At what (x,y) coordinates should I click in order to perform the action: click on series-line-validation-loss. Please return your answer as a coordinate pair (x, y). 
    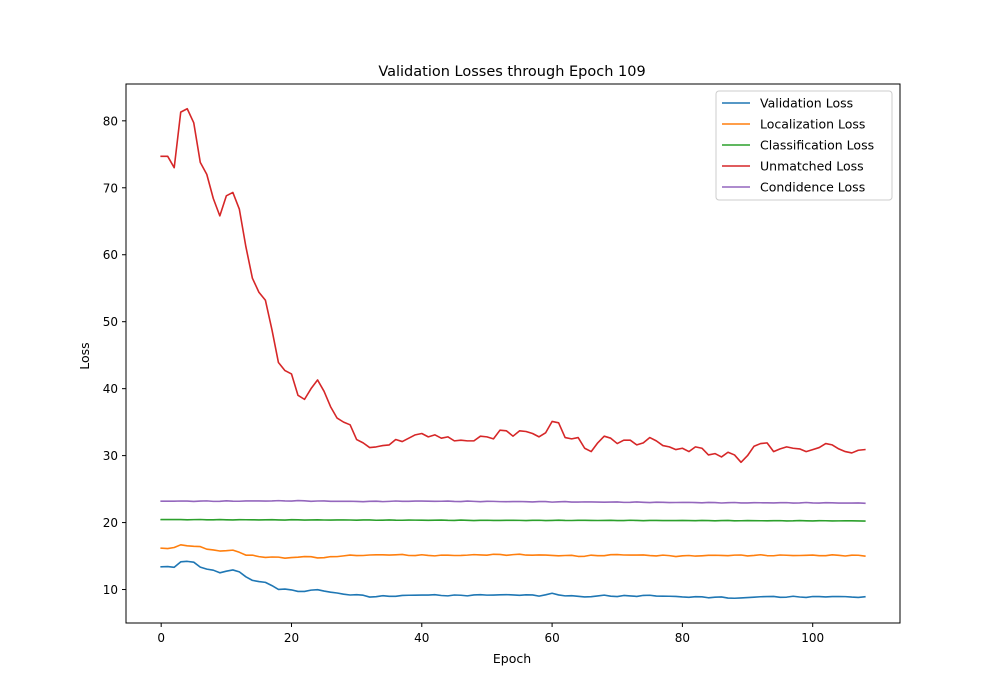
    Looking at the image, I should click on (513, 580).